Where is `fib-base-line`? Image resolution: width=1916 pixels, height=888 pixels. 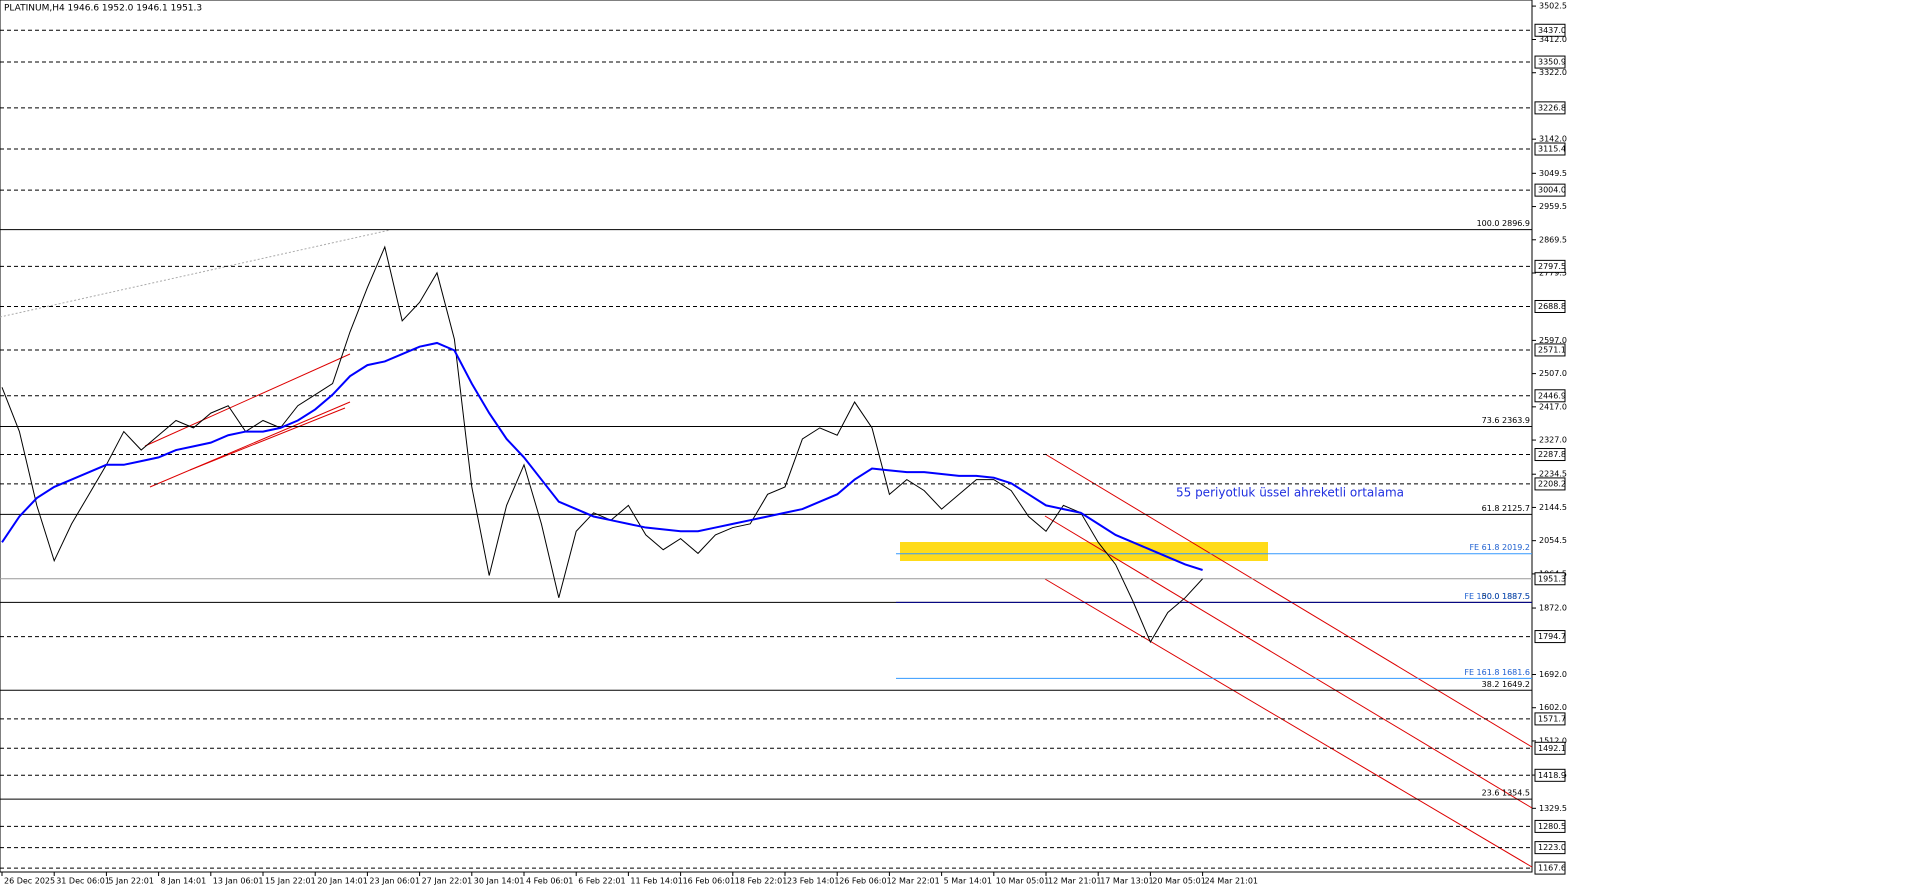
fib-base-line is located at coordinates (195, 273).